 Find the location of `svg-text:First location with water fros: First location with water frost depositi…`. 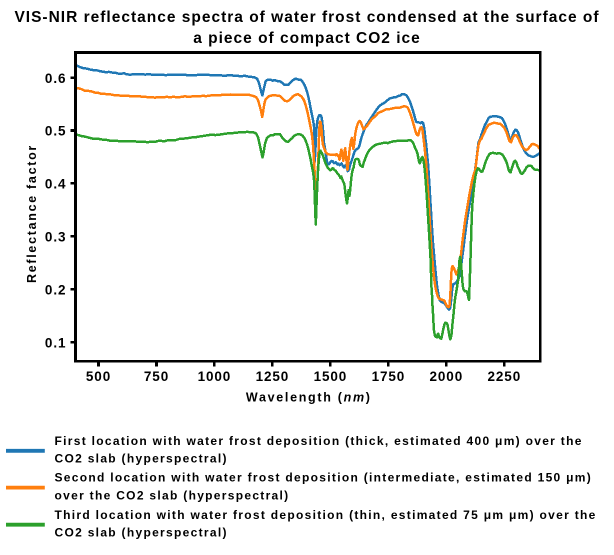

svg-text:First location with water fros: First location with water frost depositi… is located at coordinates (319, 441).